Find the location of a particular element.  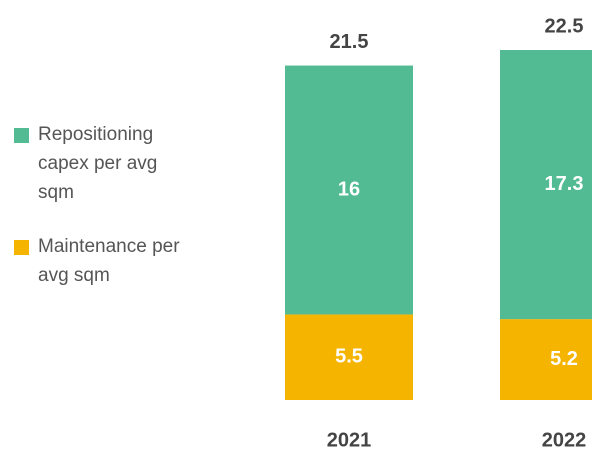

legend-entry: Maintenance per avg sqm is located at coordinates (101, 261).